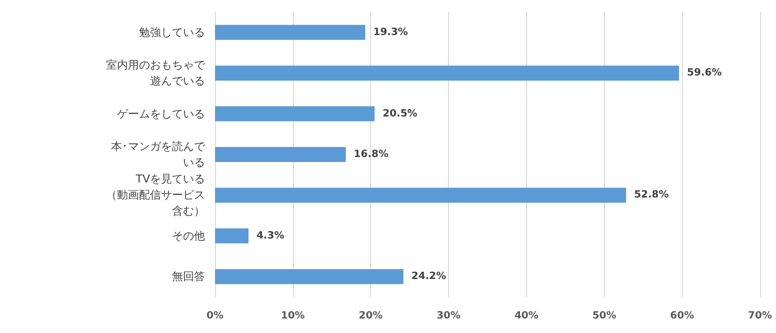 The height and width of the screenshot is (333, 776). I want to click on y-tick-label: 勉強している, so click(172, 32).